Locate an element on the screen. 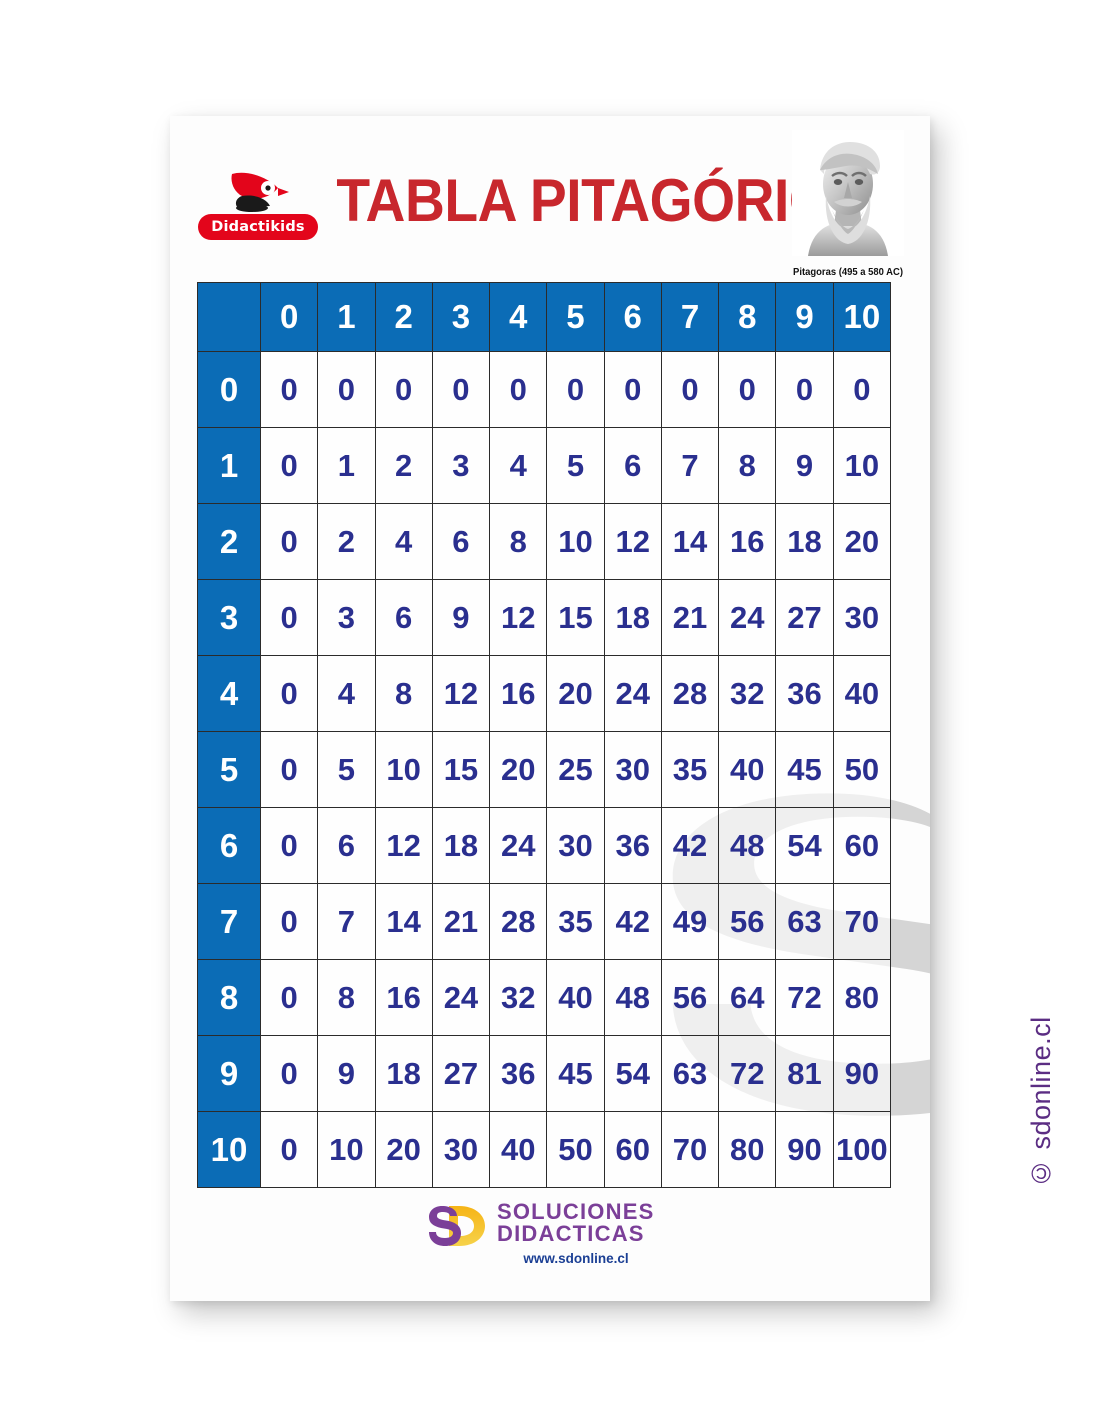  cell-r10-c7: 70 is located at coordinates (690, 1149).